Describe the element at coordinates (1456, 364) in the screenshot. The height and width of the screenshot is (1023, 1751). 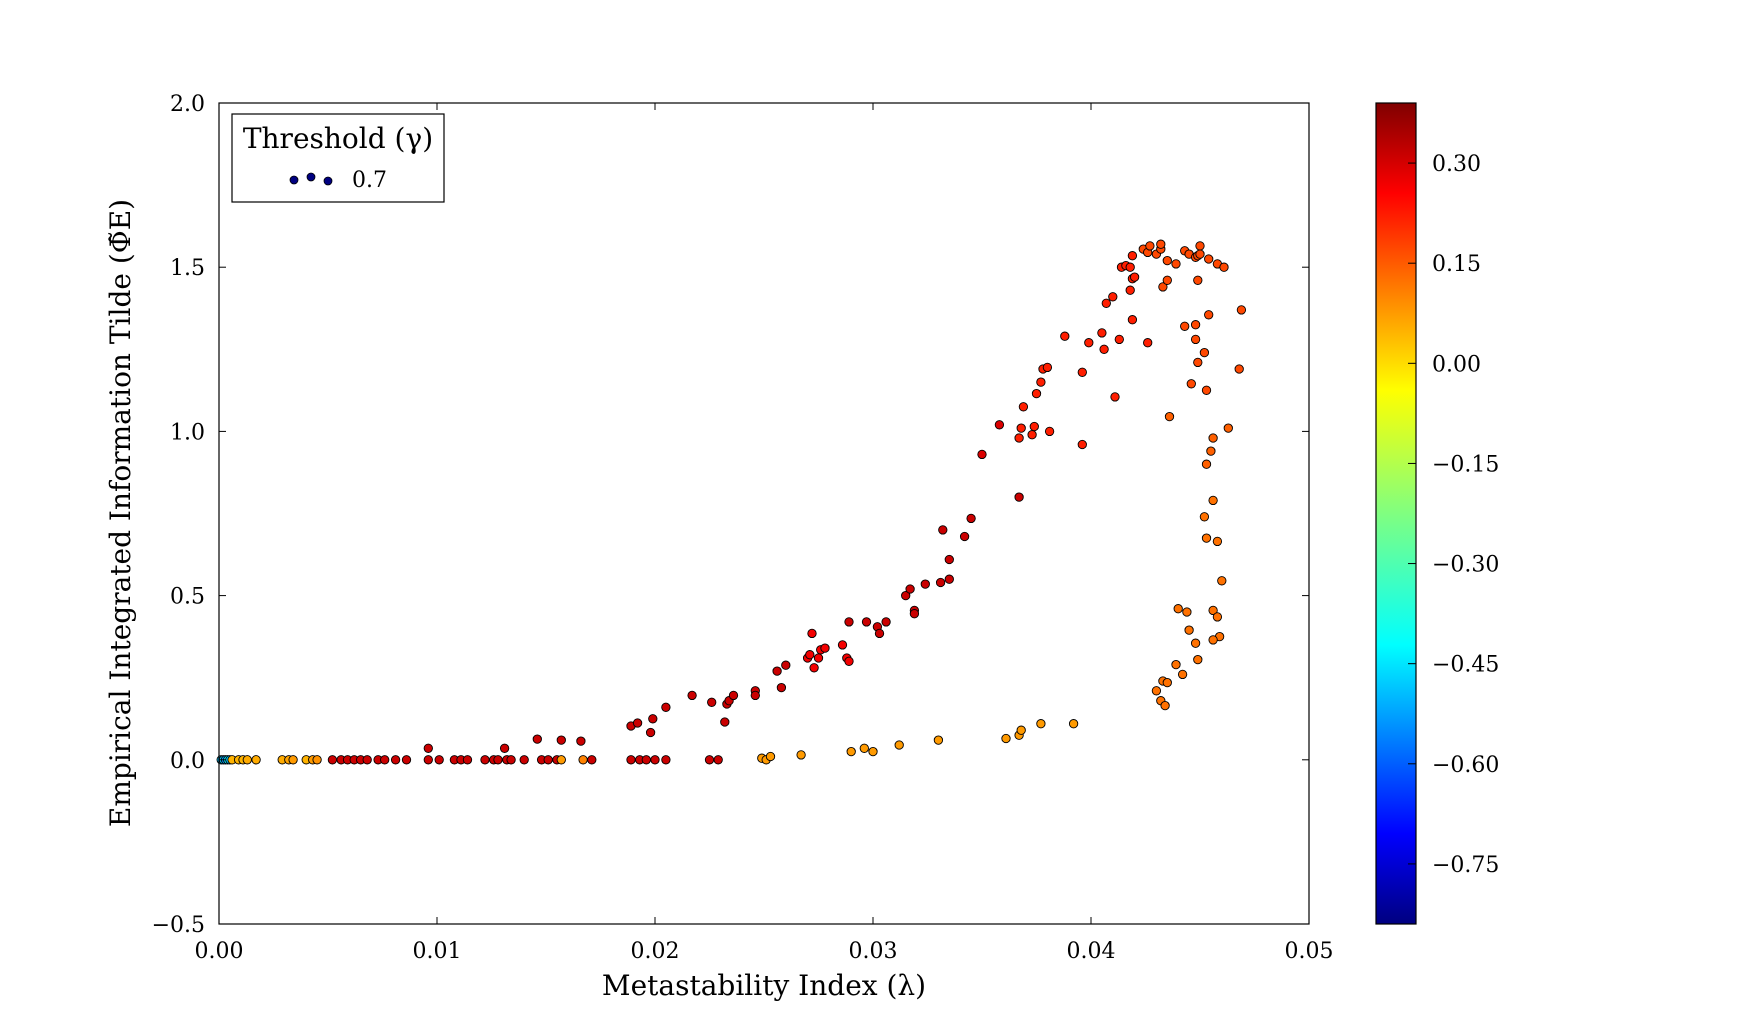
I see `colorbar-tick-label: 0.00` at that location.